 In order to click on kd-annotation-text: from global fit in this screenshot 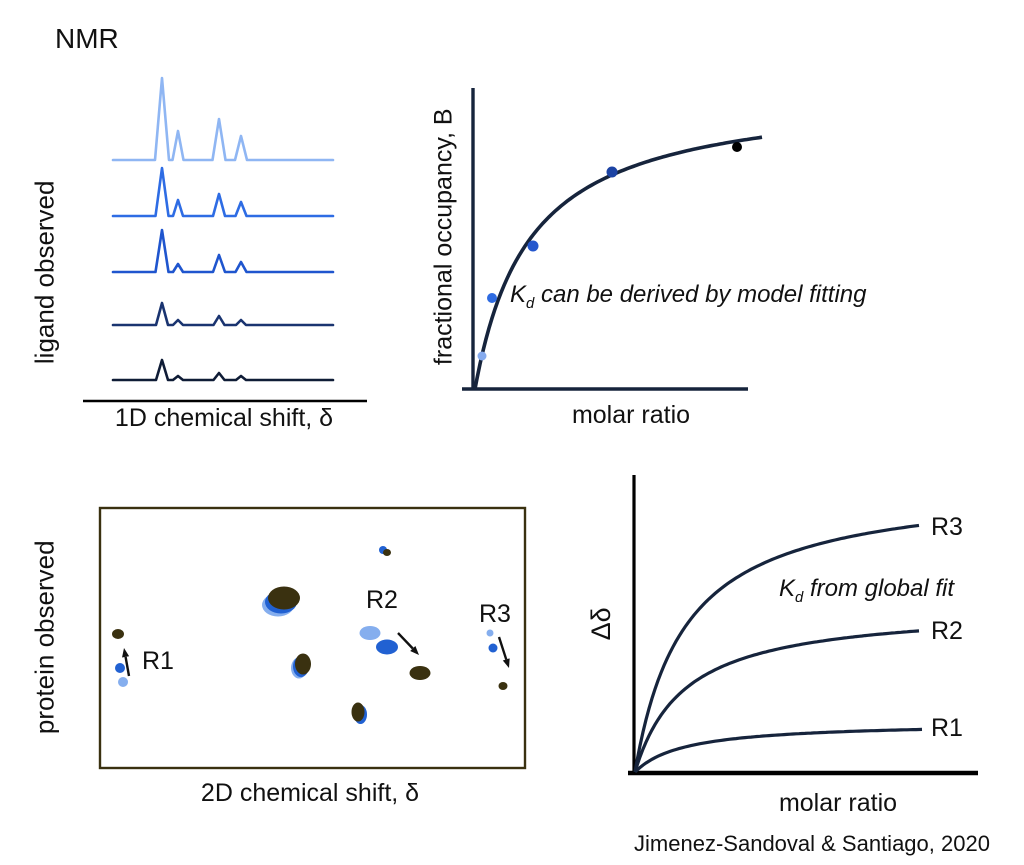, I will do `click(879, 588)`.